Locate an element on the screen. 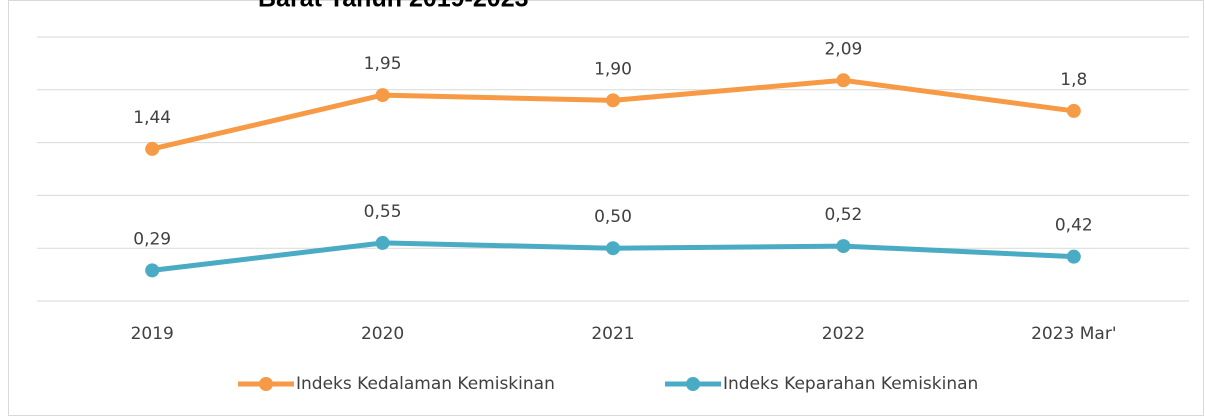  data-label: 1,95 is located at coordinates (383, 64).